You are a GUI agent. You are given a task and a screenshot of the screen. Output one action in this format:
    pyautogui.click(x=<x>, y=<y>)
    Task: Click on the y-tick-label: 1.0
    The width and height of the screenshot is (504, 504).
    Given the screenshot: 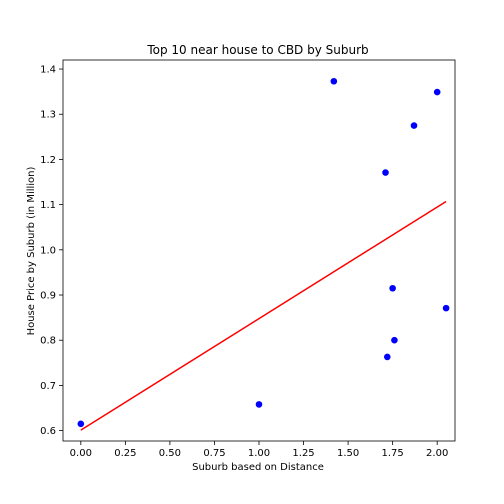 What is the action you would take?
    pyautogui.click(x=48, y=250)
    